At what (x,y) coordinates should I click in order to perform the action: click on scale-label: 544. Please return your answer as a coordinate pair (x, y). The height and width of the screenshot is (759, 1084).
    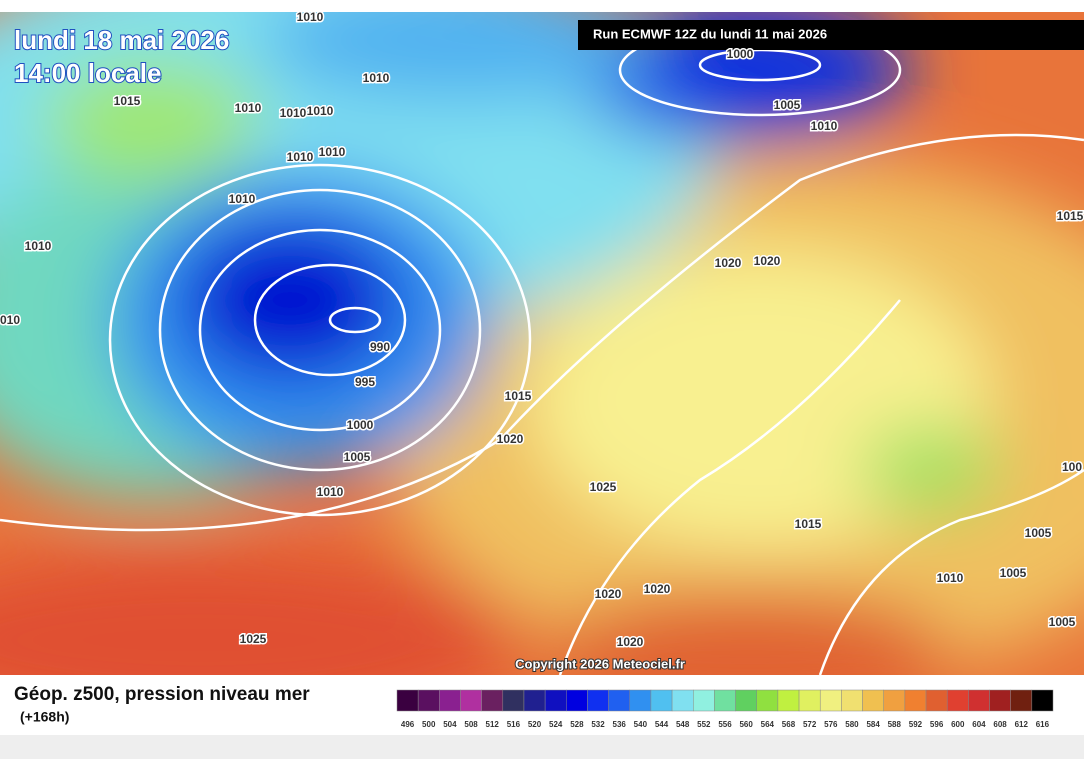
    Looking at the image, I should click on (662, 724).